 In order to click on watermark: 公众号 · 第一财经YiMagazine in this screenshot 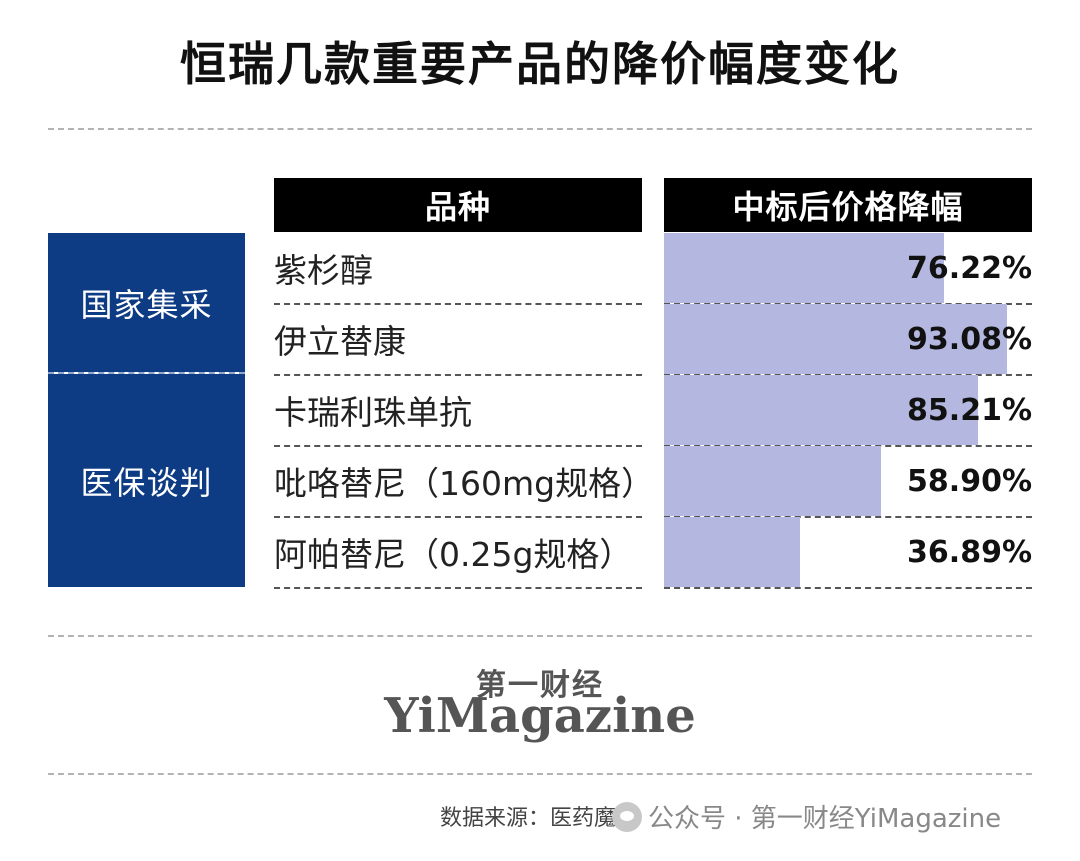, I will do `click(806, 816)`.